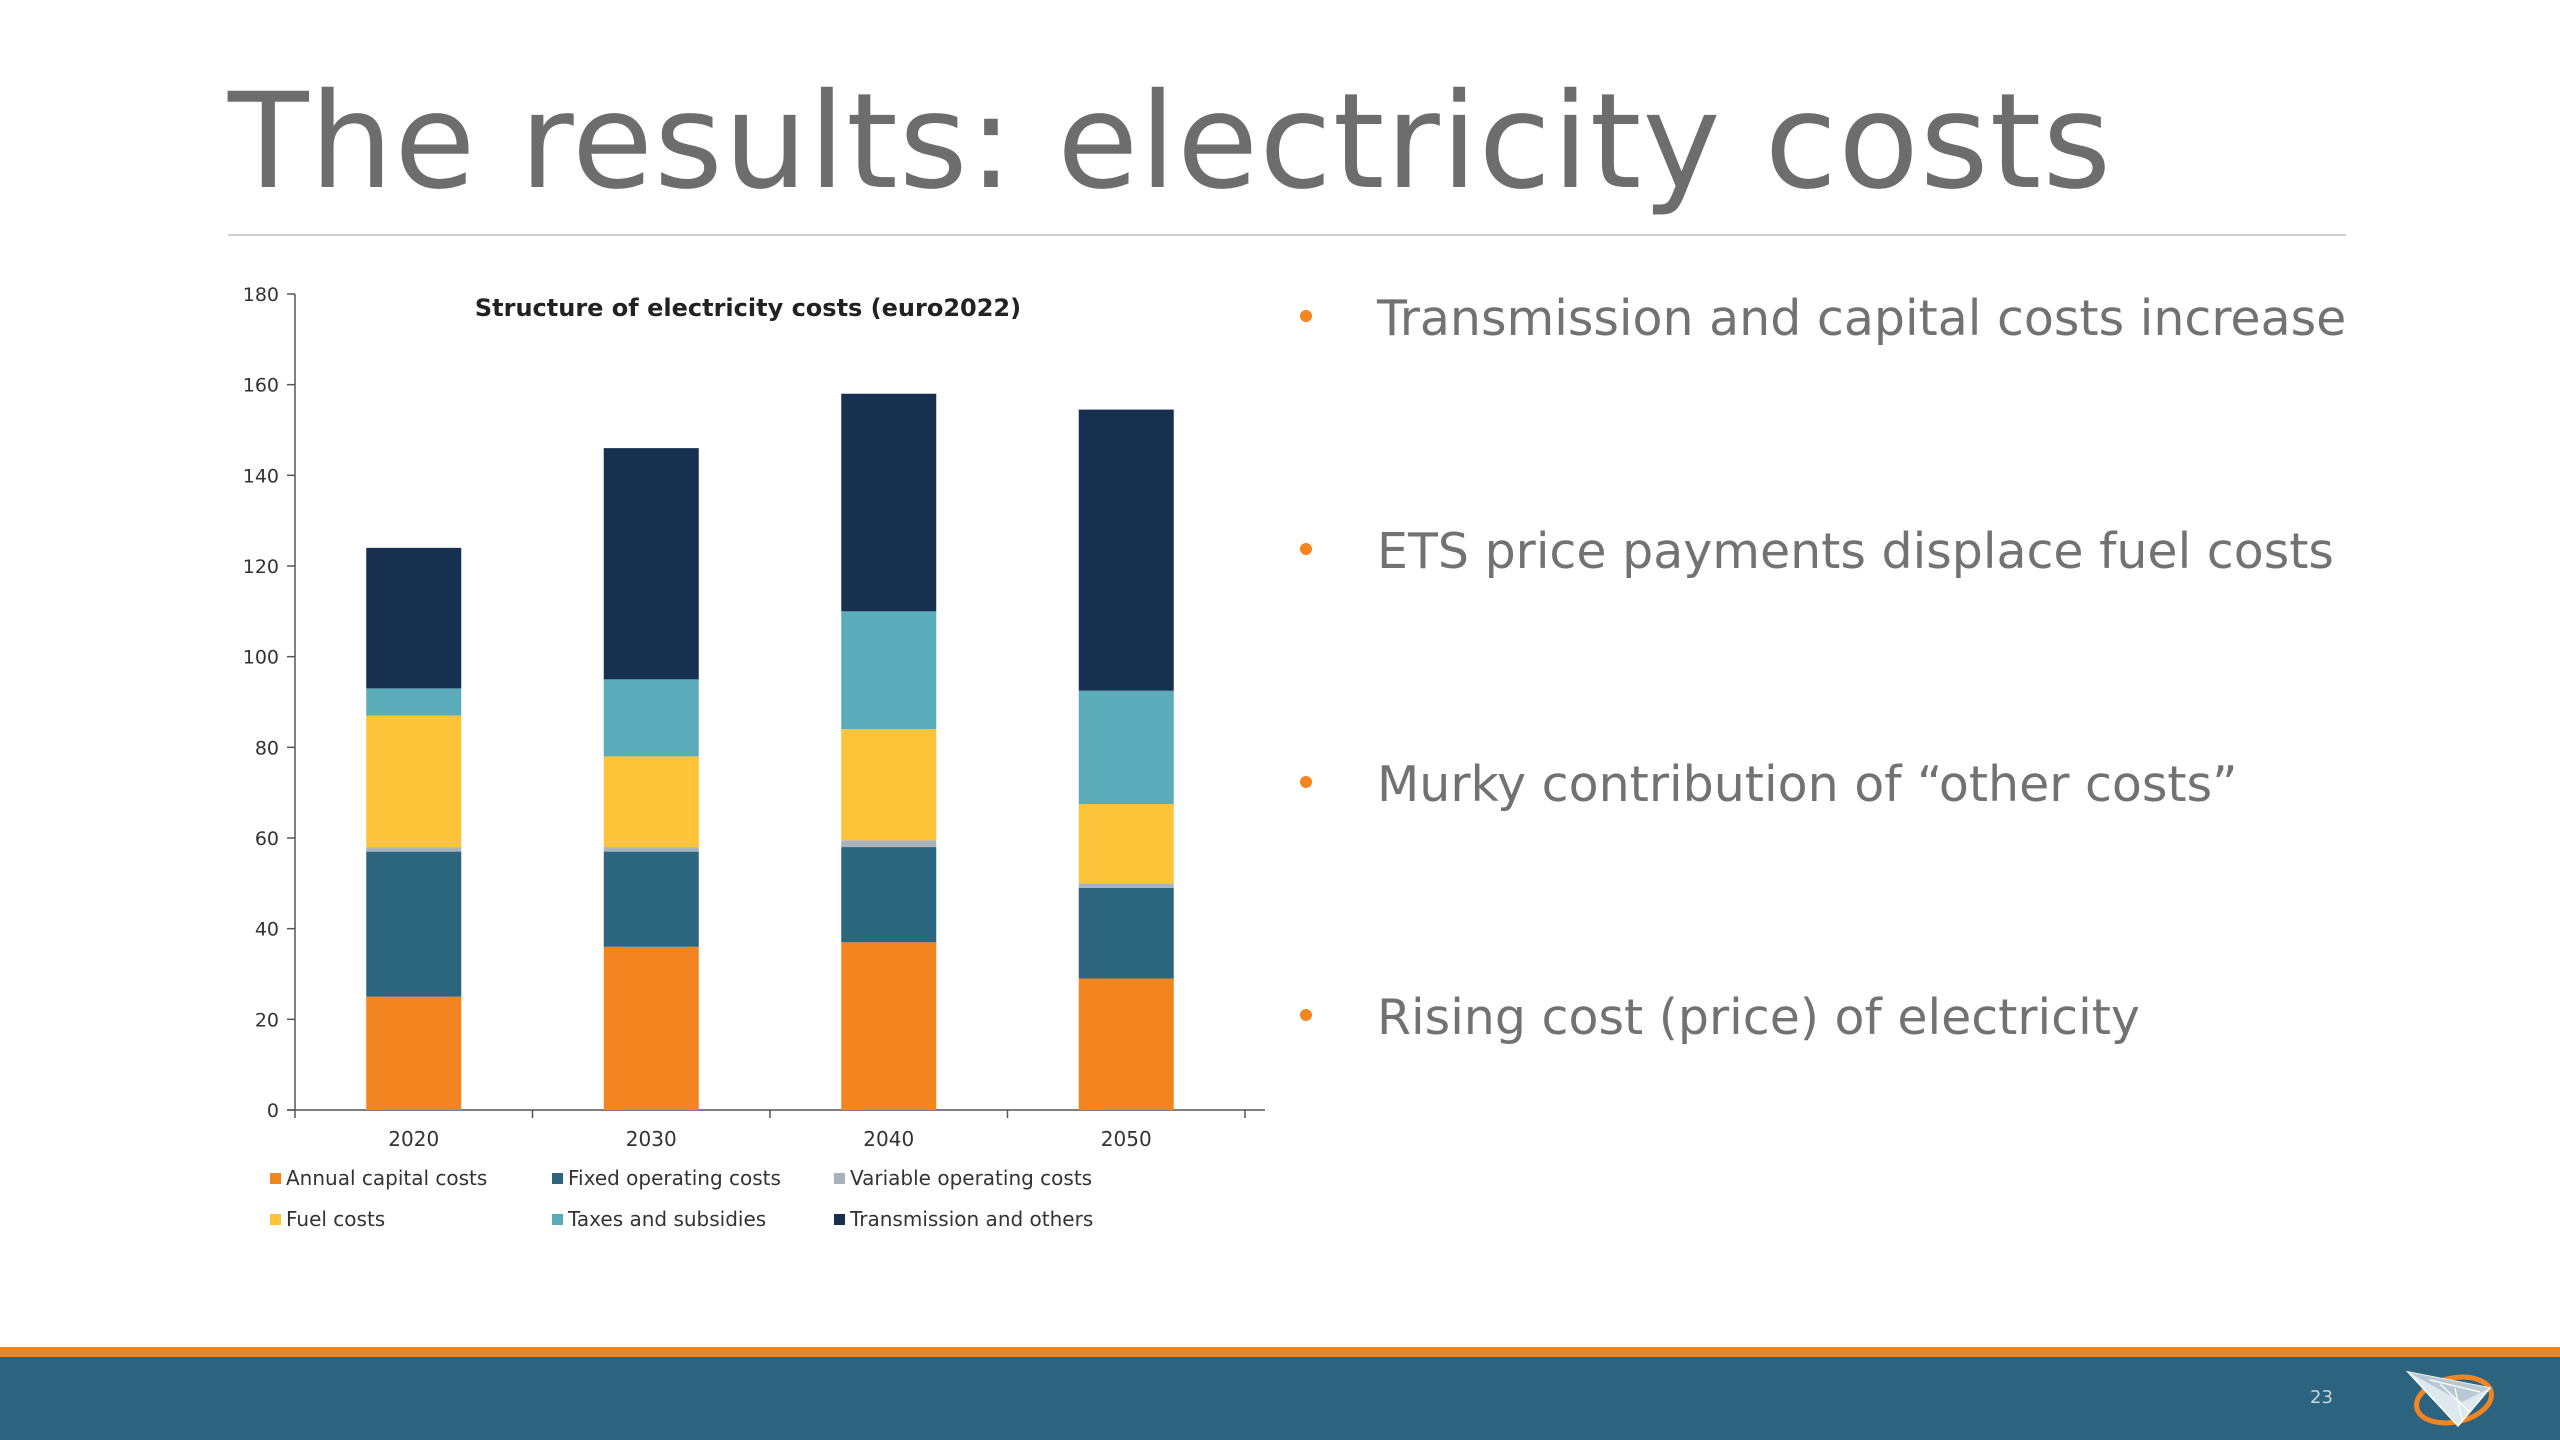 The image size is (2560, 1440). What do you see at coordinates (261, 476) in the screenshot?
I see `y-tick-label: 140` at bounding box center [261, 476].